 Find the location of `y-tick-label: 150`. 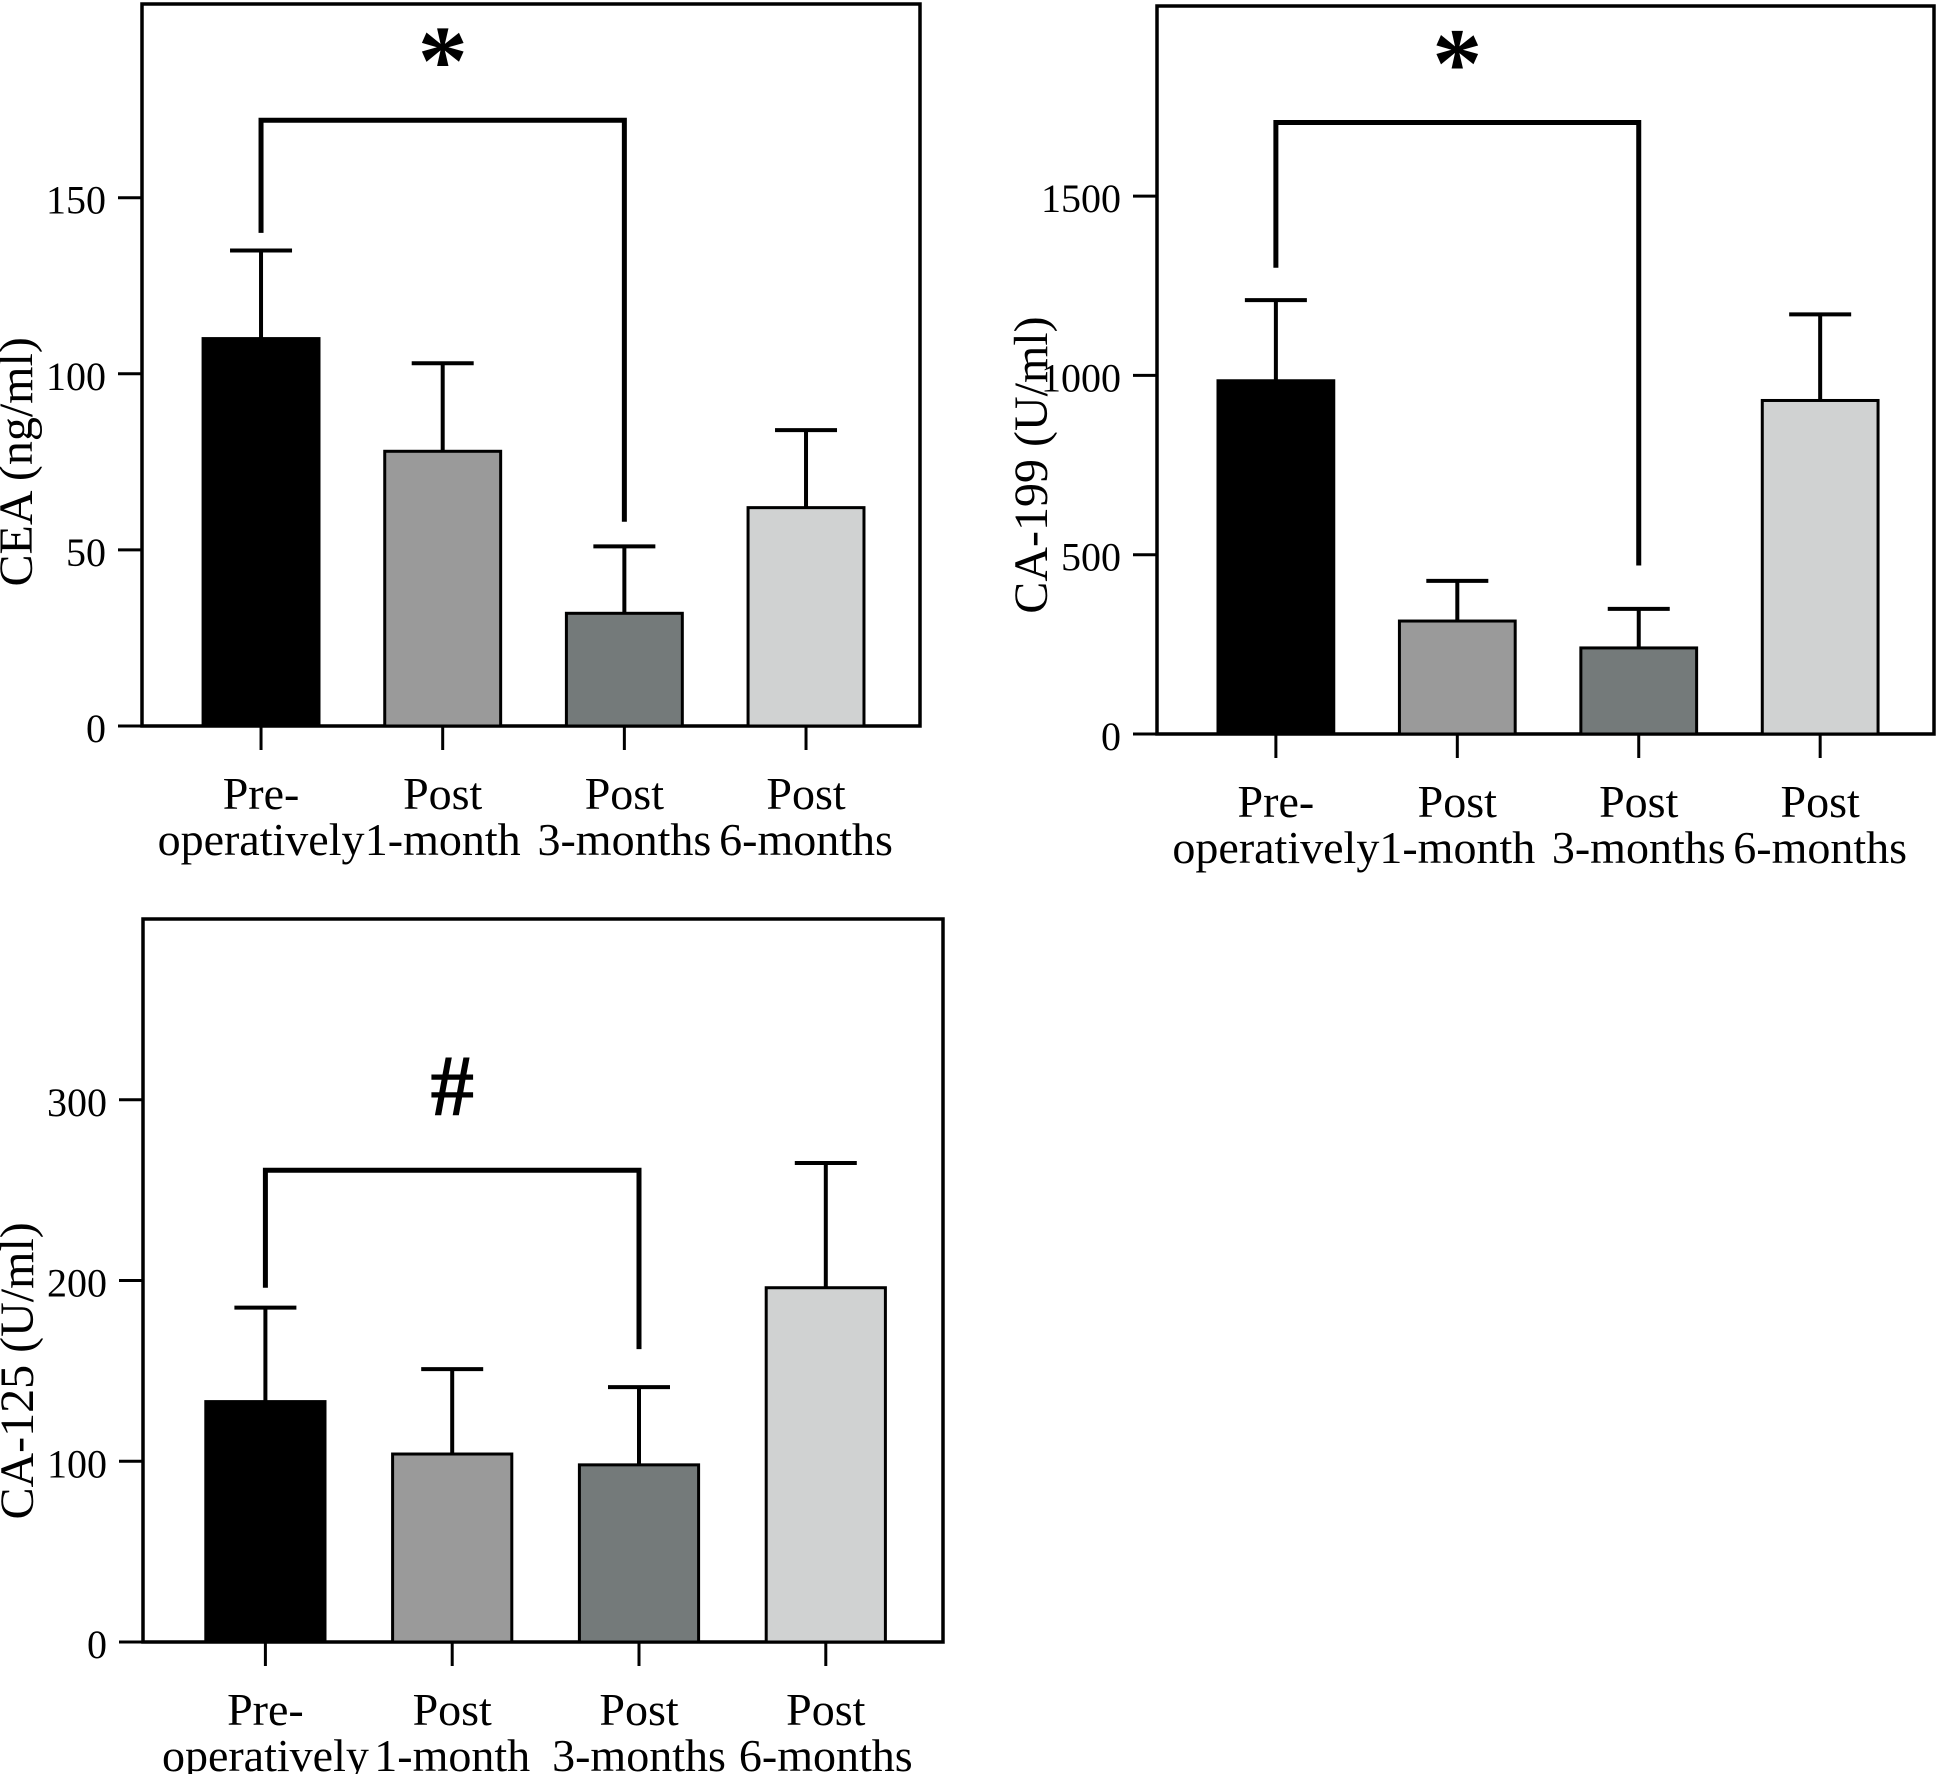

y-tick-label: 150 is located at coordinates (76, 200).